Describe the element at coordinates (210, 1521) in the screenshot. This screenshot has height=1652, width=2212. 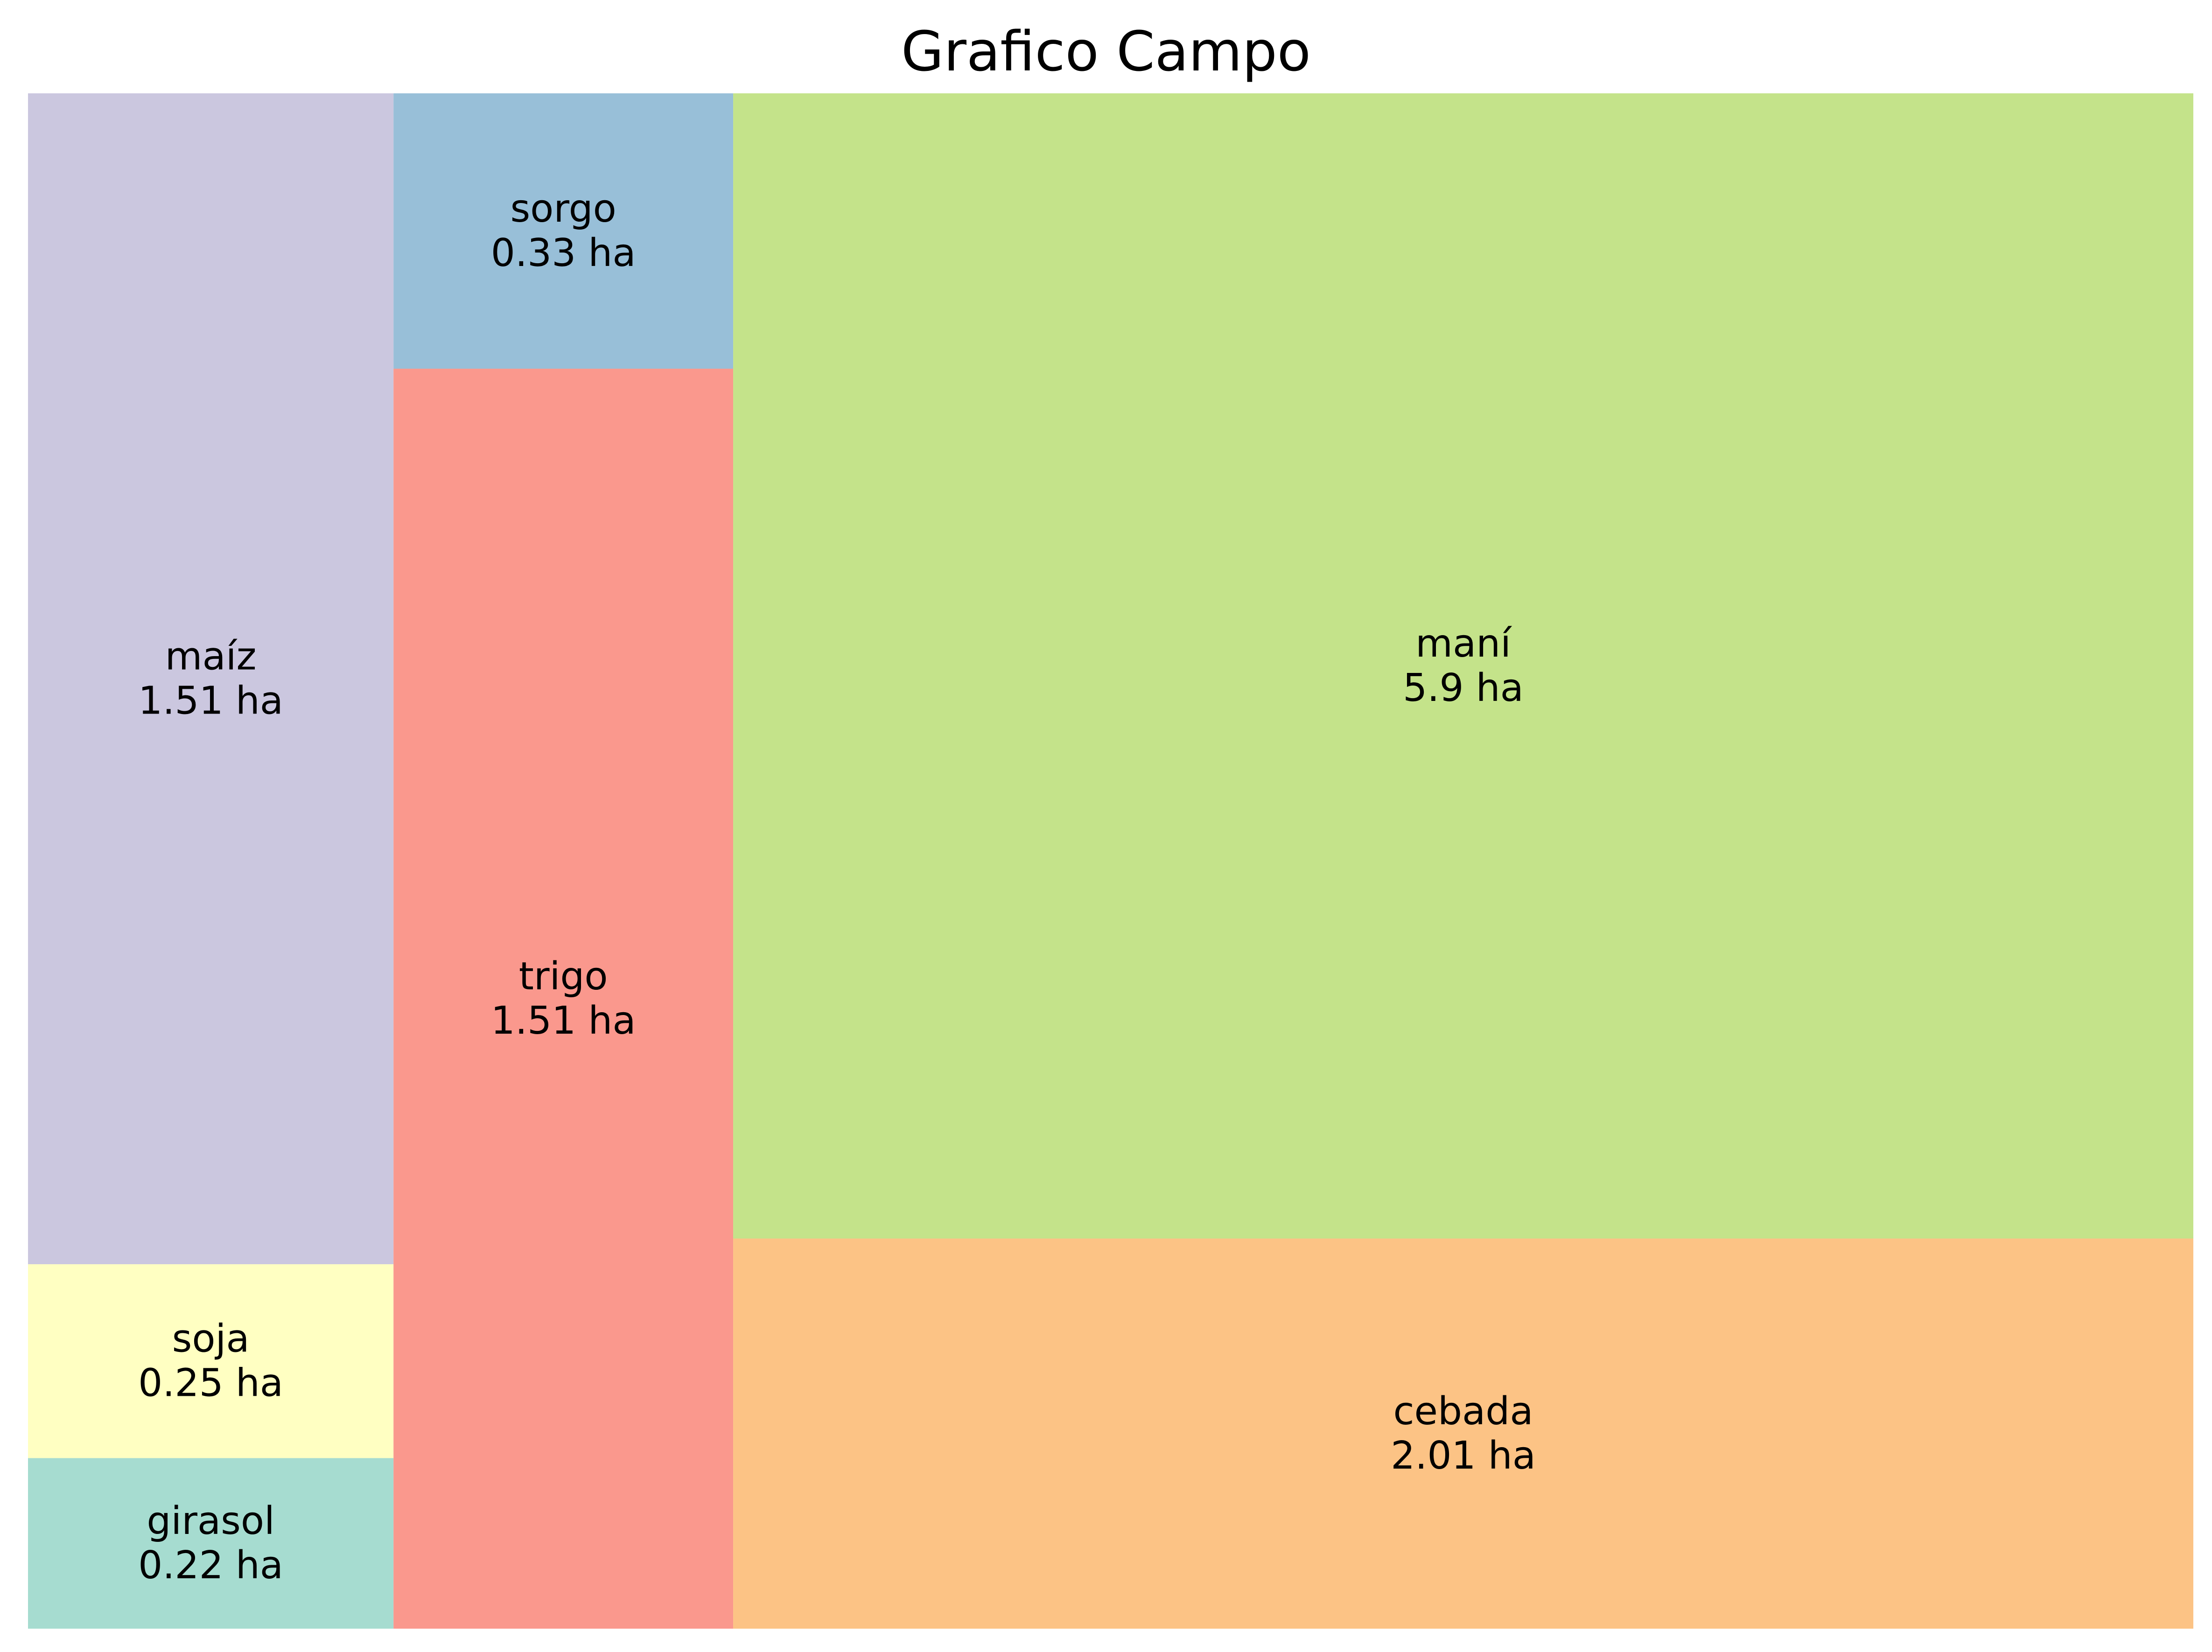
I see `treemap-label-girasol: girasol` at that location.